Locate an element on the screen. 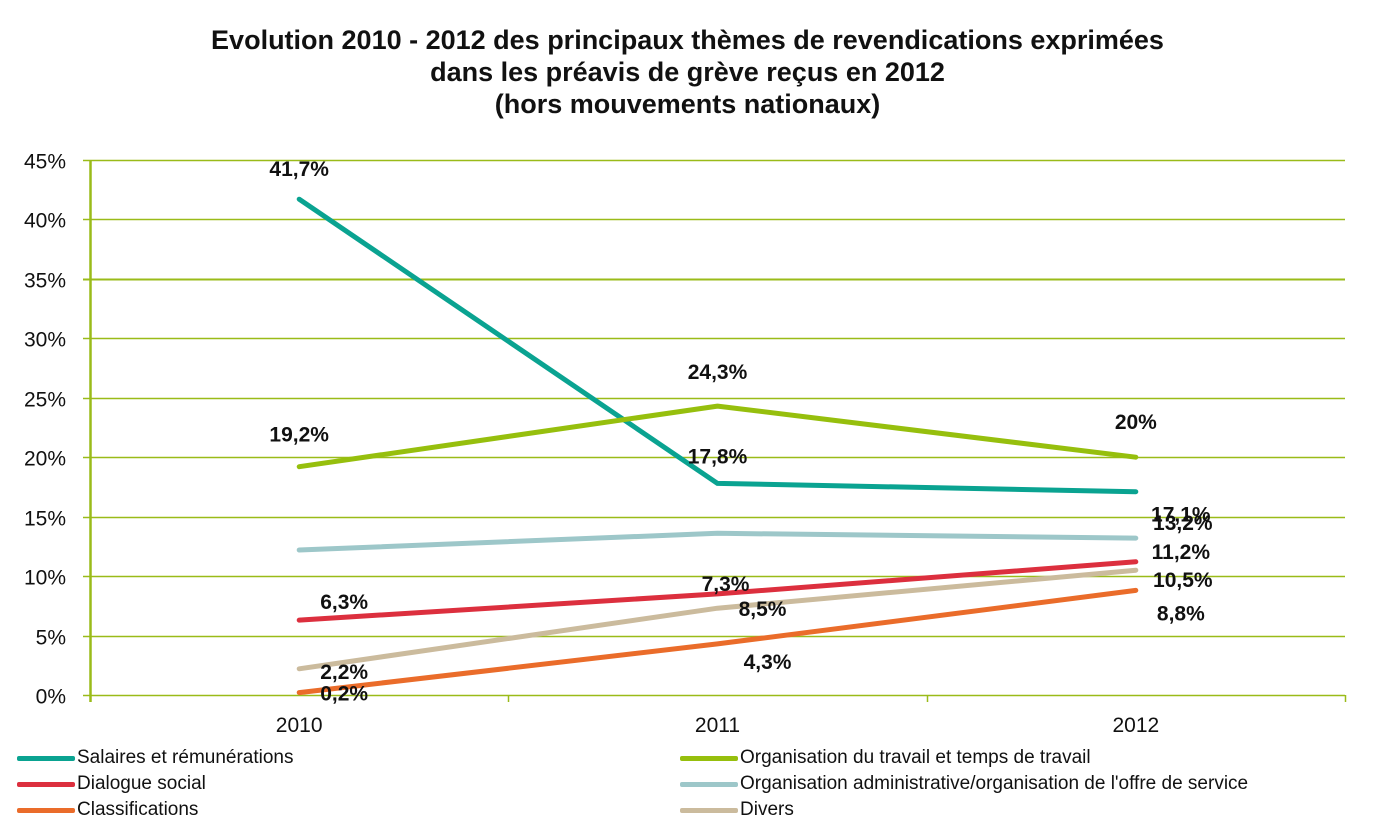 This screenshot has width=1375, height=839. legend-item-classifications: Classifications is located at coordinates (107, 810).